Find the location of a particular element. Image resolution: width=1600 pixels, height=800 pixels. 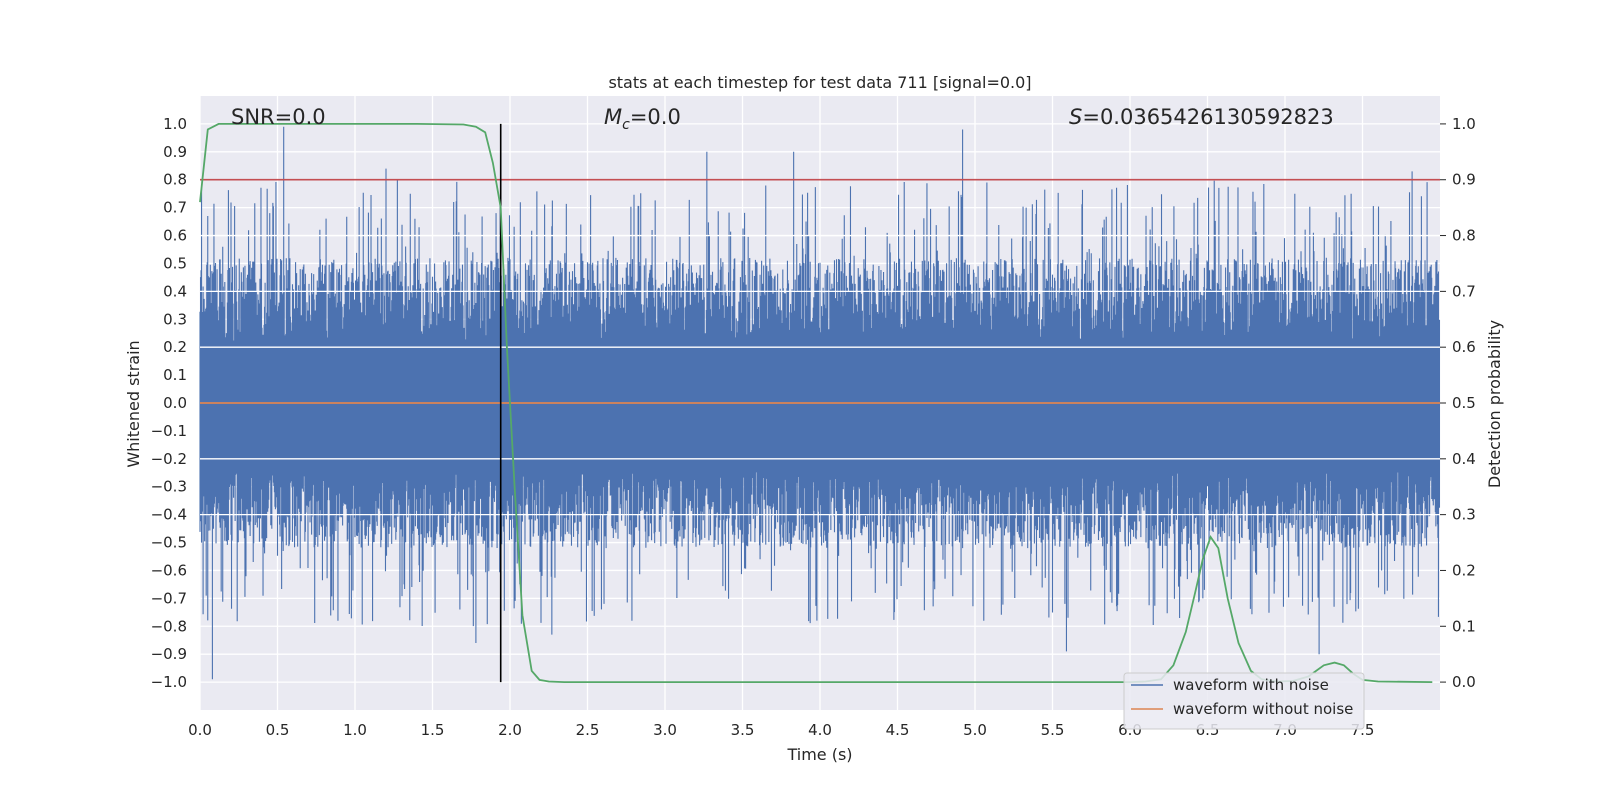

y-tick-label: −0.1 is located at coordinates (169, 431).